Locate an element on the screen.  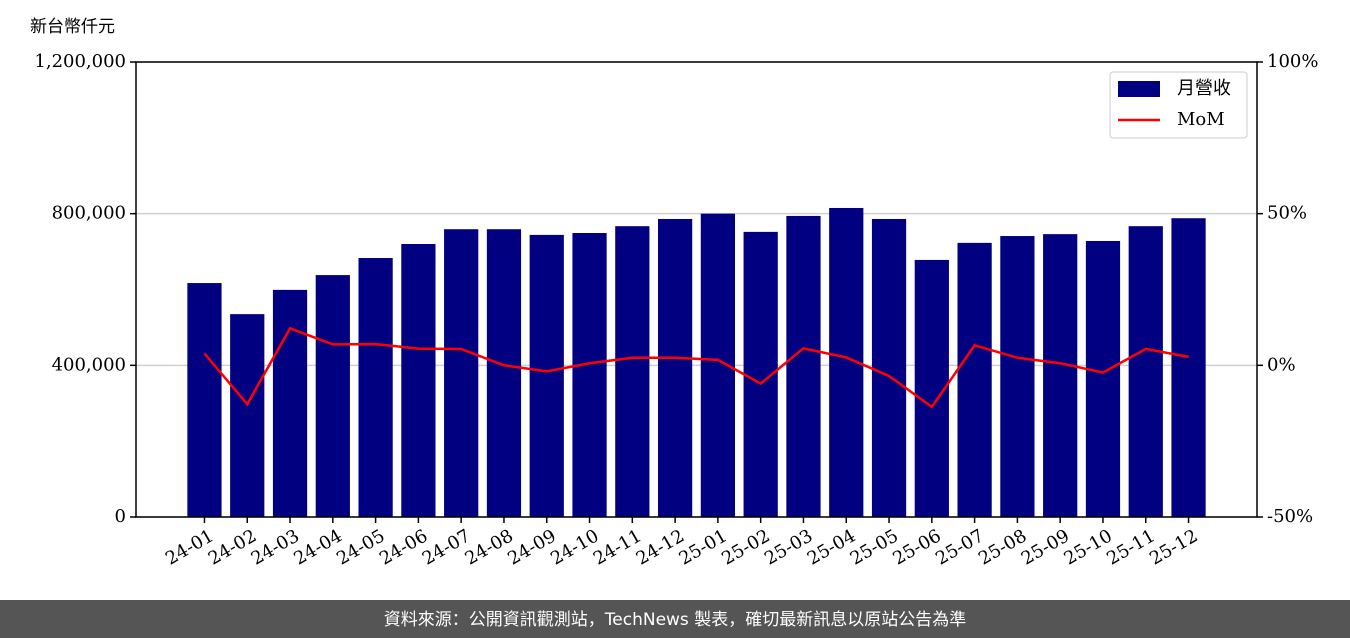
y2-tick-label: 0% is located at coordinates (1281, 364).